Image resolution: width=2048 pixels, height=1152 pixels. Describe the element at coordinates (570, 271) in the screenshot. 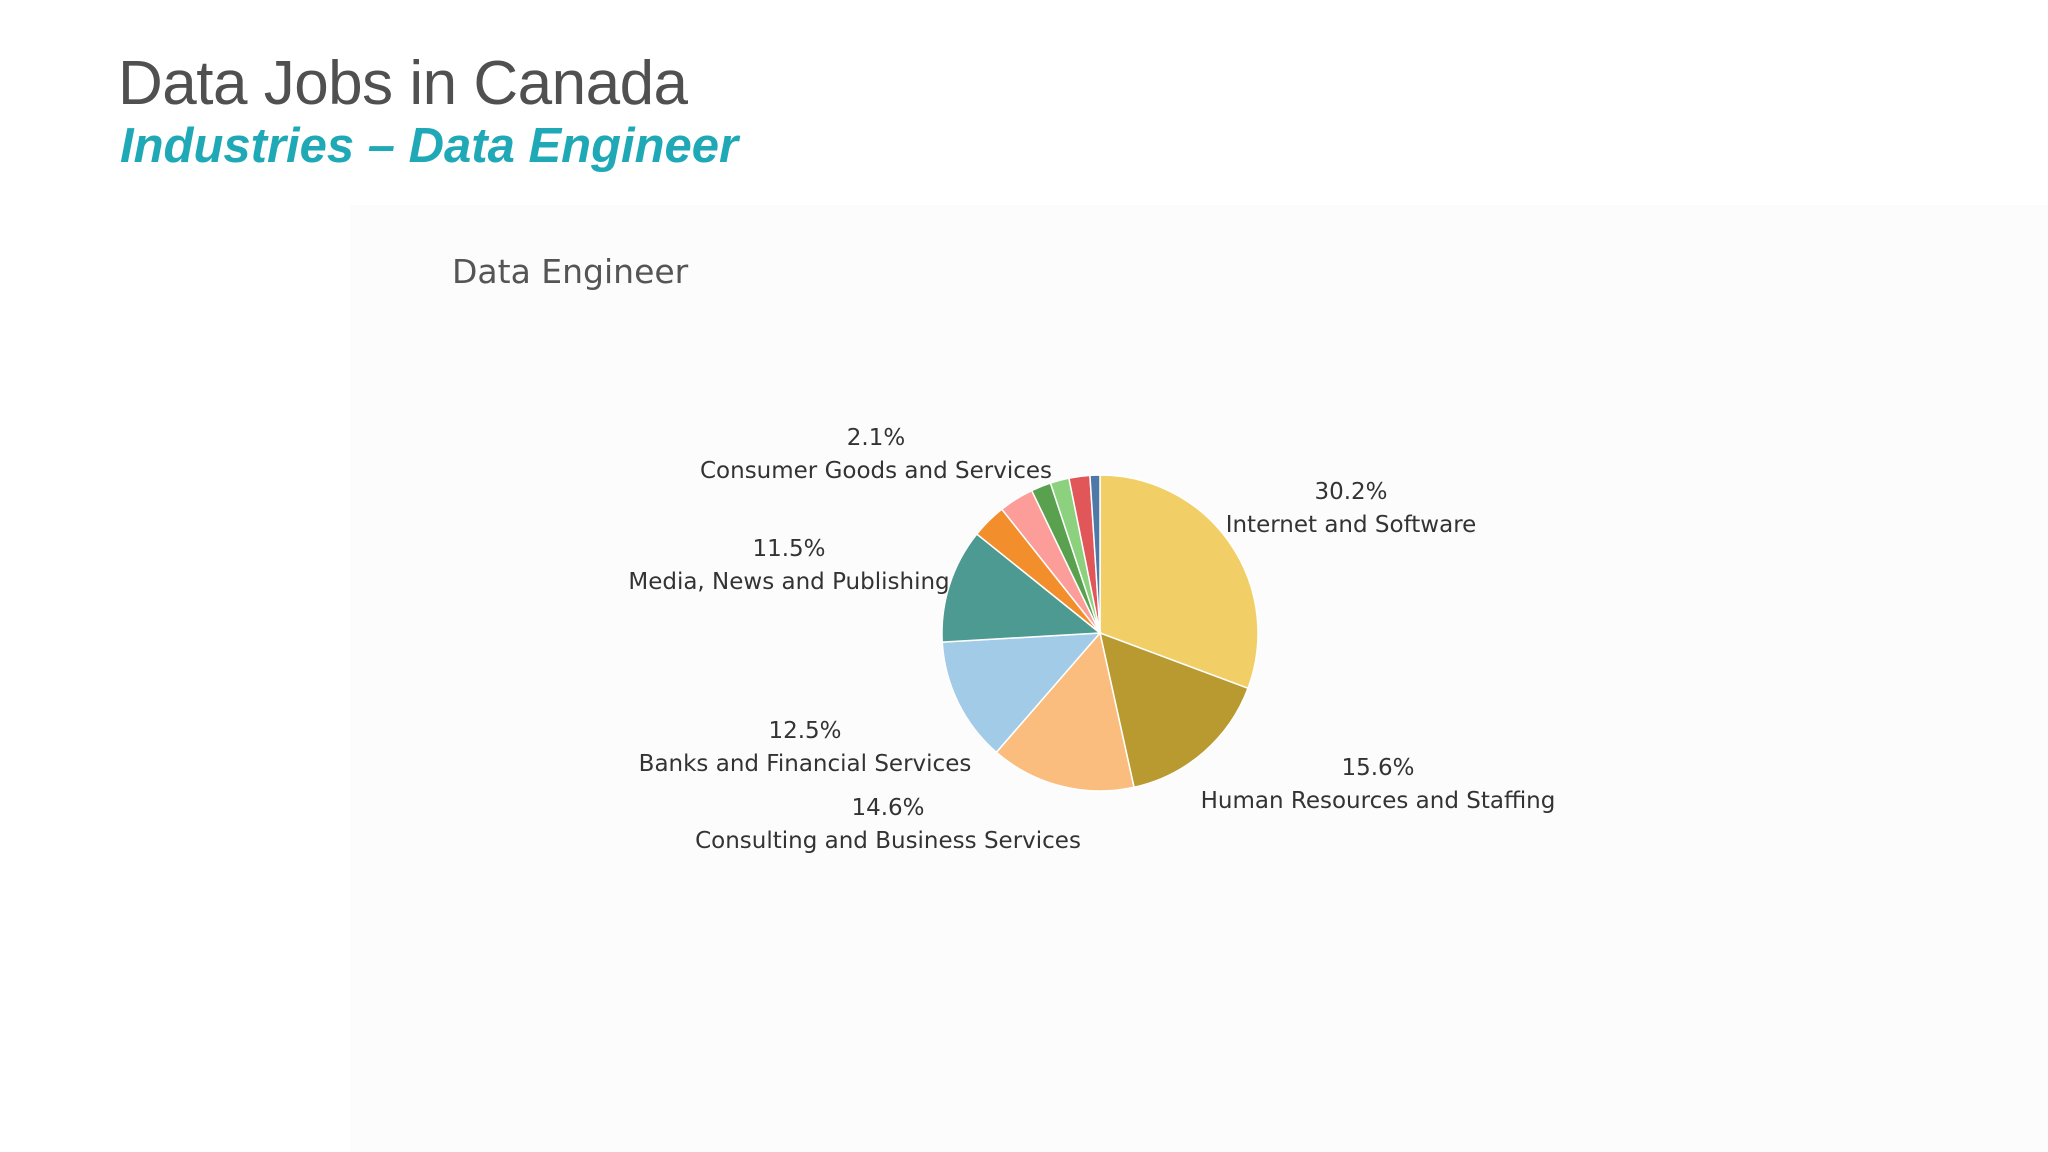

I see `chart-title: Data Engineer` at that location.